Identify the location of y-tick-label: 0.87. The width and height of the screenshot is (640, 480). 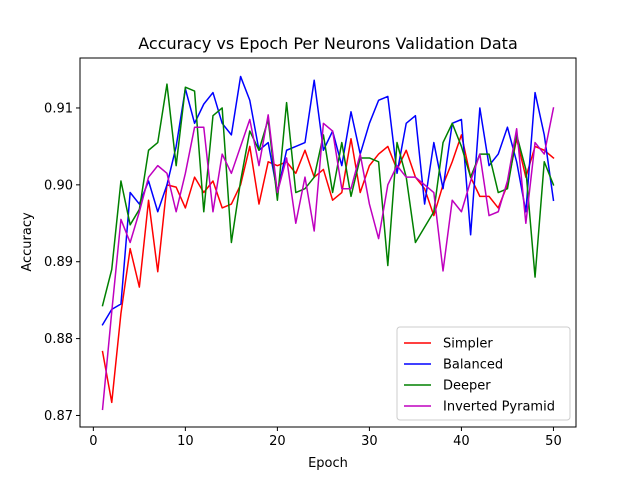
(58, 416).